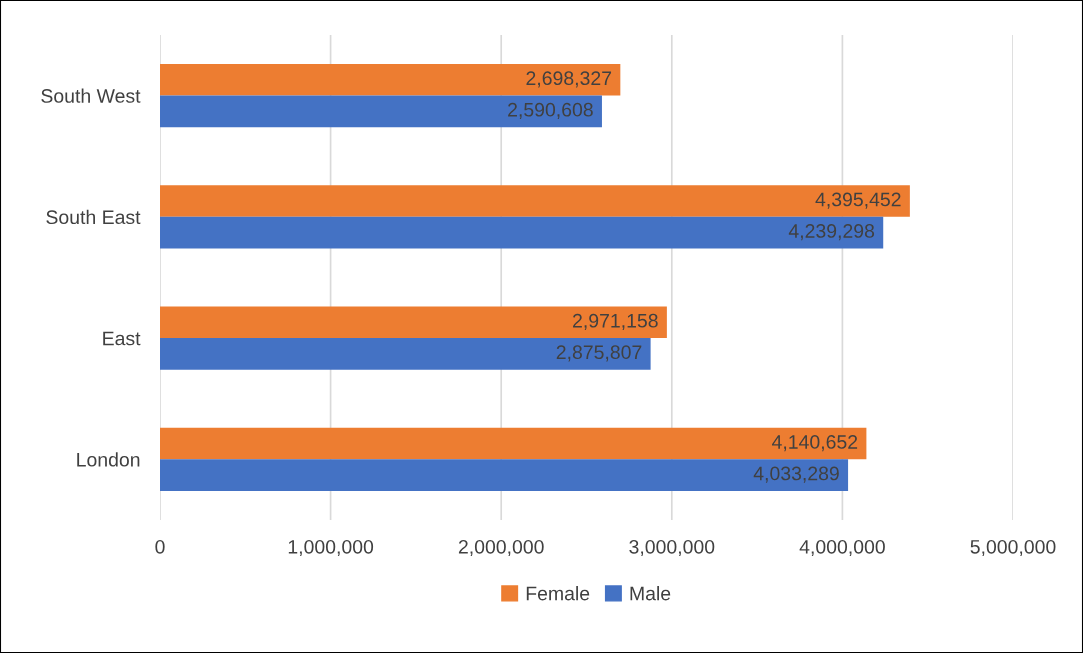 Image resolution: width=1083 pixels, height=653 pixels. Describe the element at coordinates (108, 459) in the screenshot. I see `y-tick-label: London` at that location.